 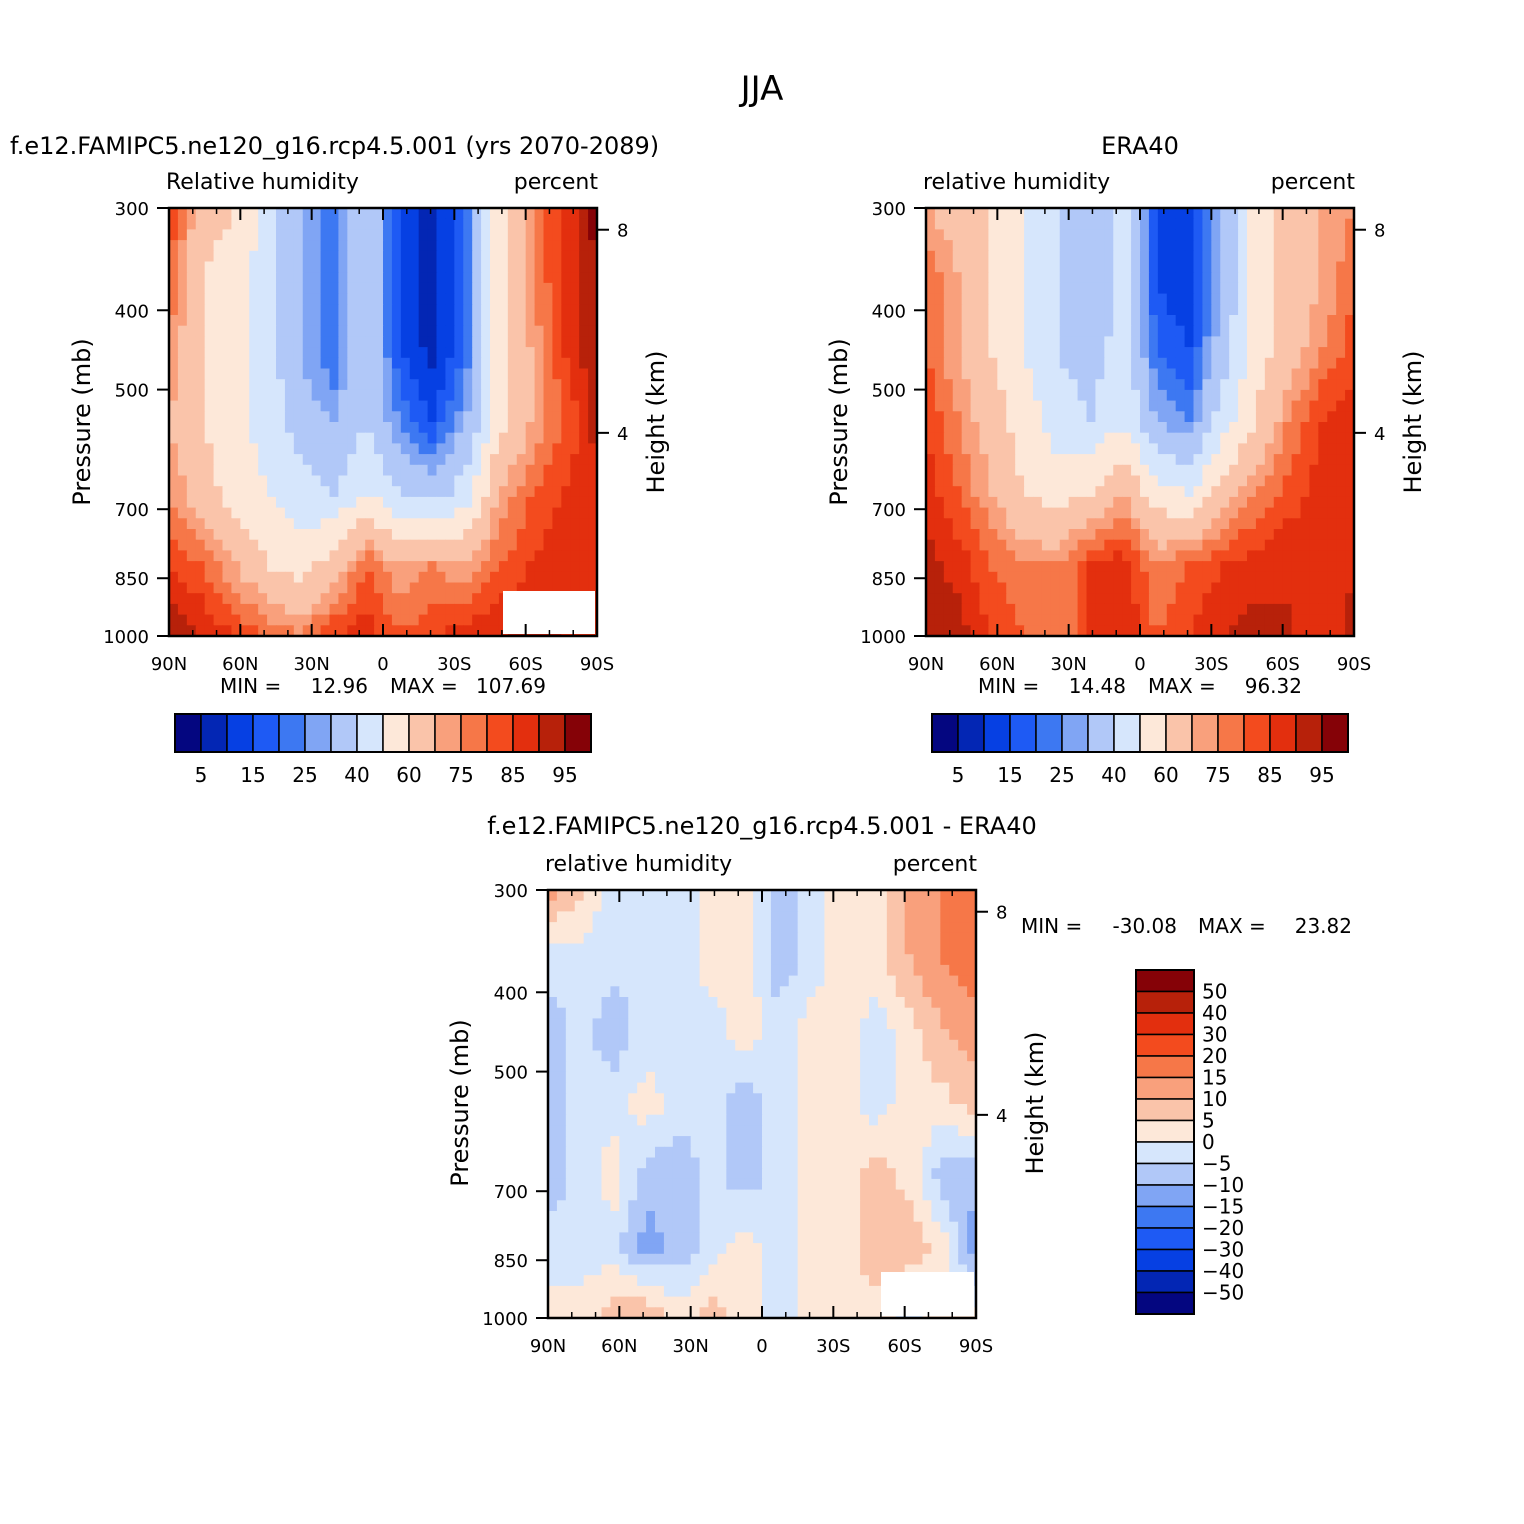 I want to click on obs-colorbar-label: 5, so click(x=958, y=775).